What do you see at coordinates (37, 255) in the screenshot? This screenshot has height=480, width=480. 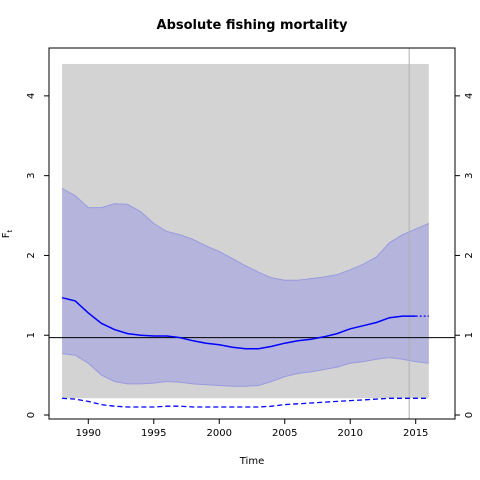 I see `y-axis-left: 0 1 2 3 4` at bounding box center [37, 255].